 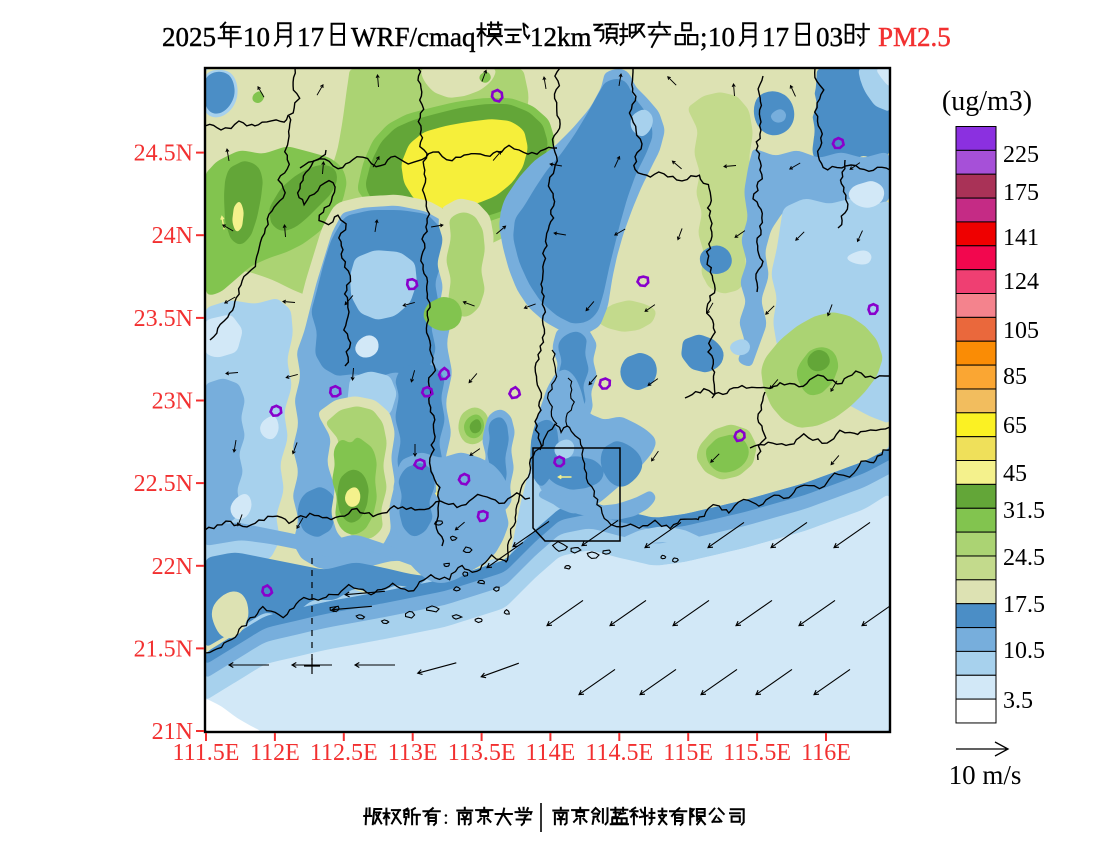 What do you see at coordinates (985, 775) in the screenshot?
I see `svg-text: 10 m/s` at bounding box center [985, 775].